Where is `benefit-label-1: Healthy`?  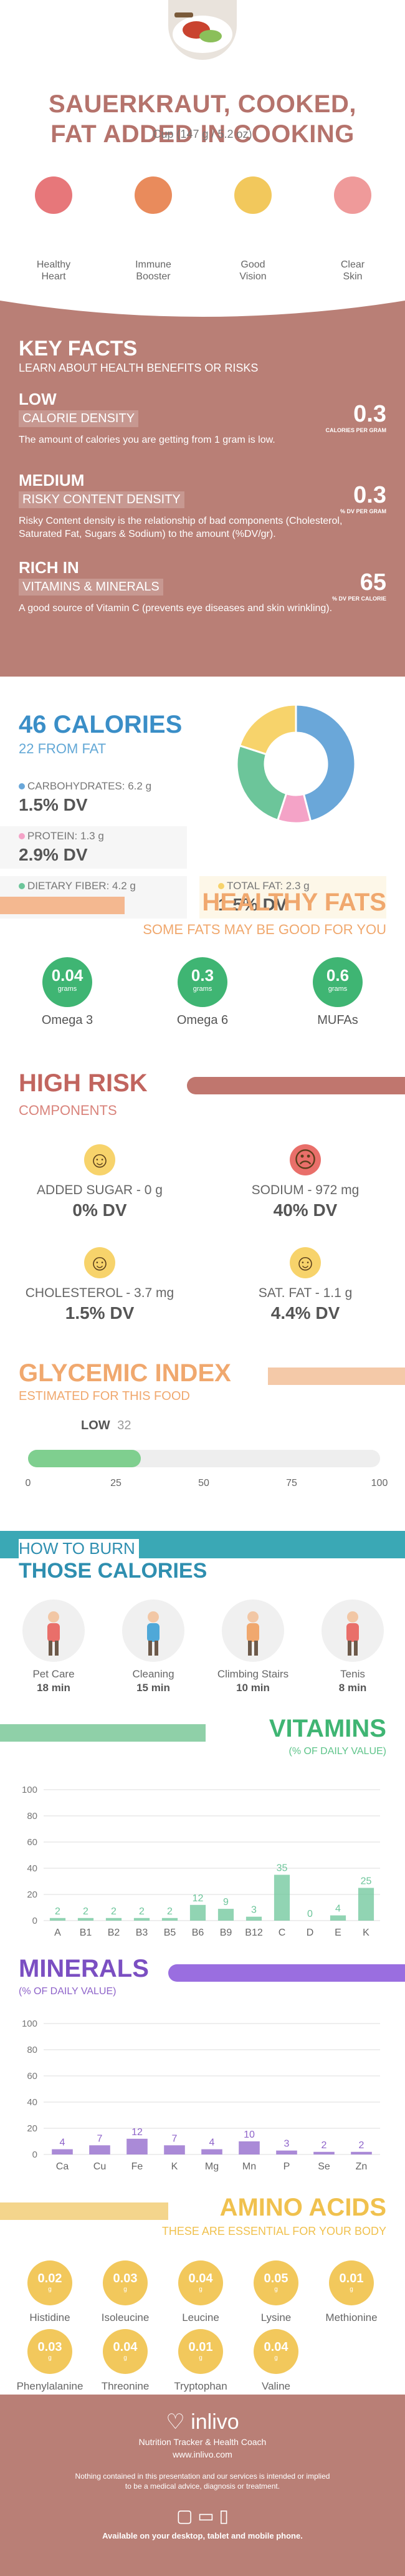
benefit-label-1: Healthy is located at coordinates (54, 264).